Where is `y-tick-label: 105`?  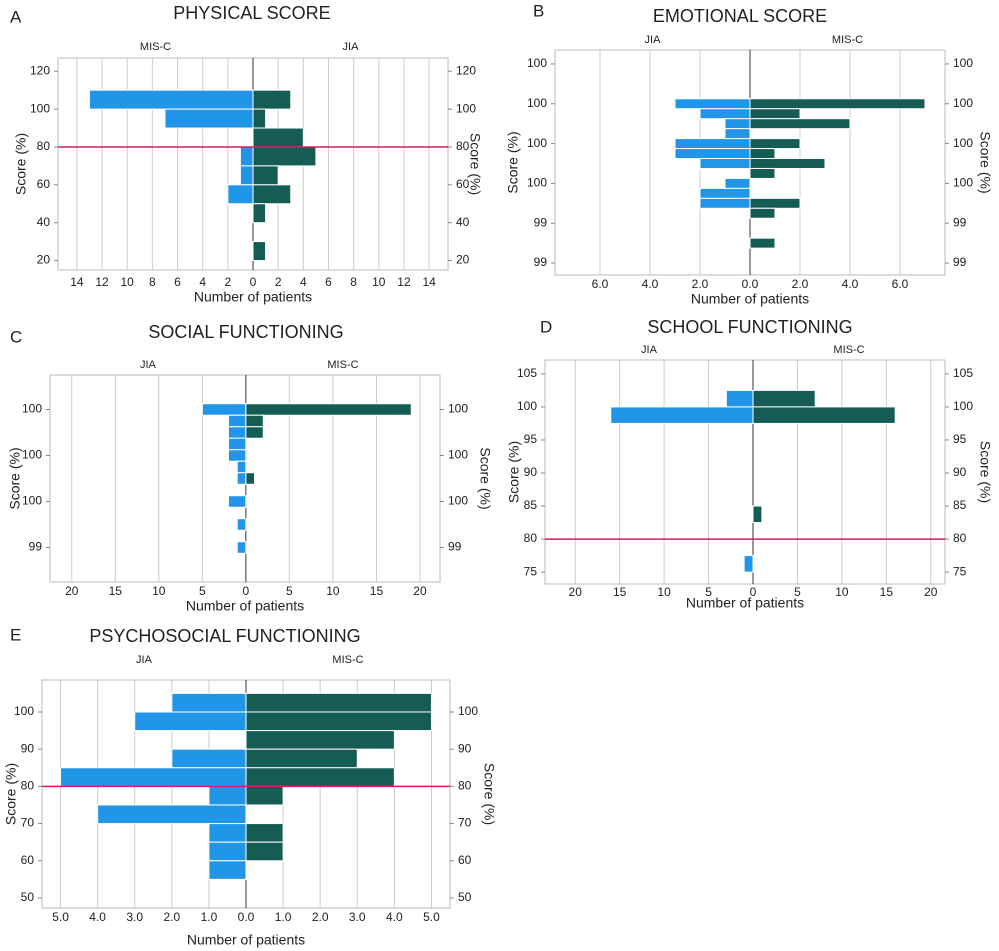 y-tick-label: 105 is located at coordinates (527, 373).